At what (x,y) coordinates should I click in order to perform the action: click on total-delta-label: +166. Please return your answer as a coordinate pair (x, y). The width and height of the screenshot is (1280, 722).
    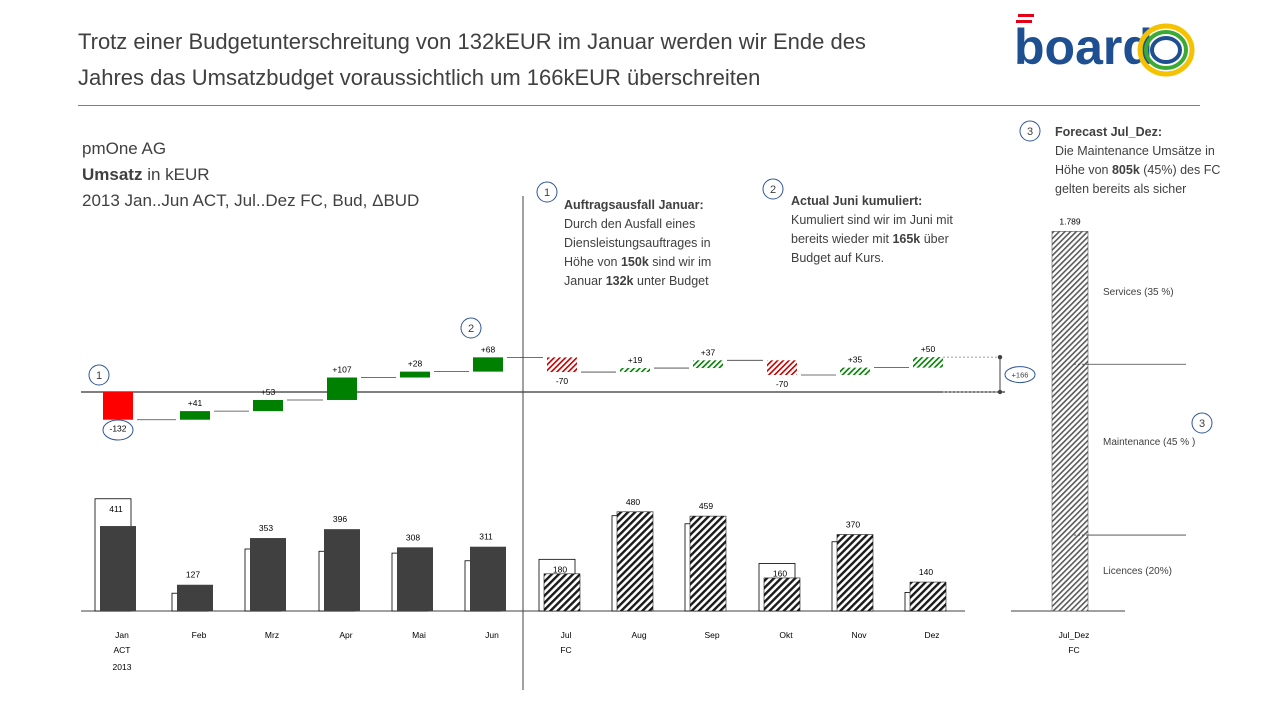
    Looking at the image, I should click on (1020, 375).